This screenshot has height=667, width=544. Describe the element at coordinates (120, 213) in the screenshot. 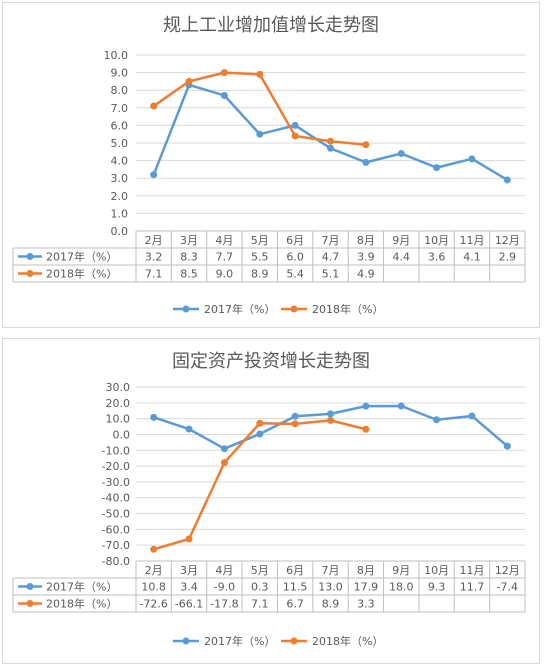

I see `y-tick-label: 1.0` at that location.